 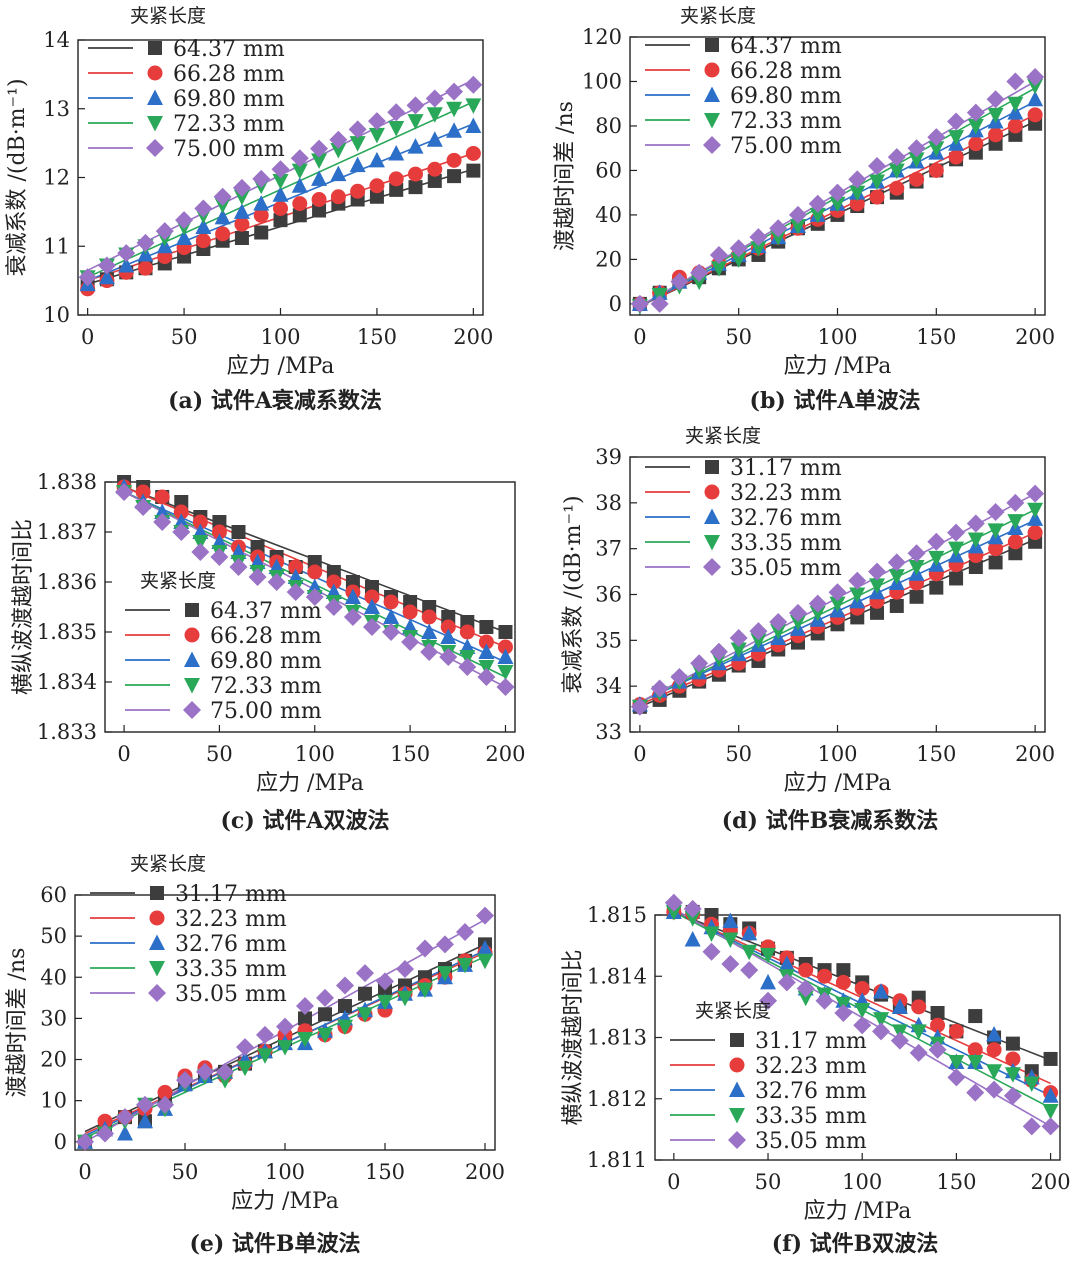 I want to click on y-tick-label: 38, so click(x=608, y=503).